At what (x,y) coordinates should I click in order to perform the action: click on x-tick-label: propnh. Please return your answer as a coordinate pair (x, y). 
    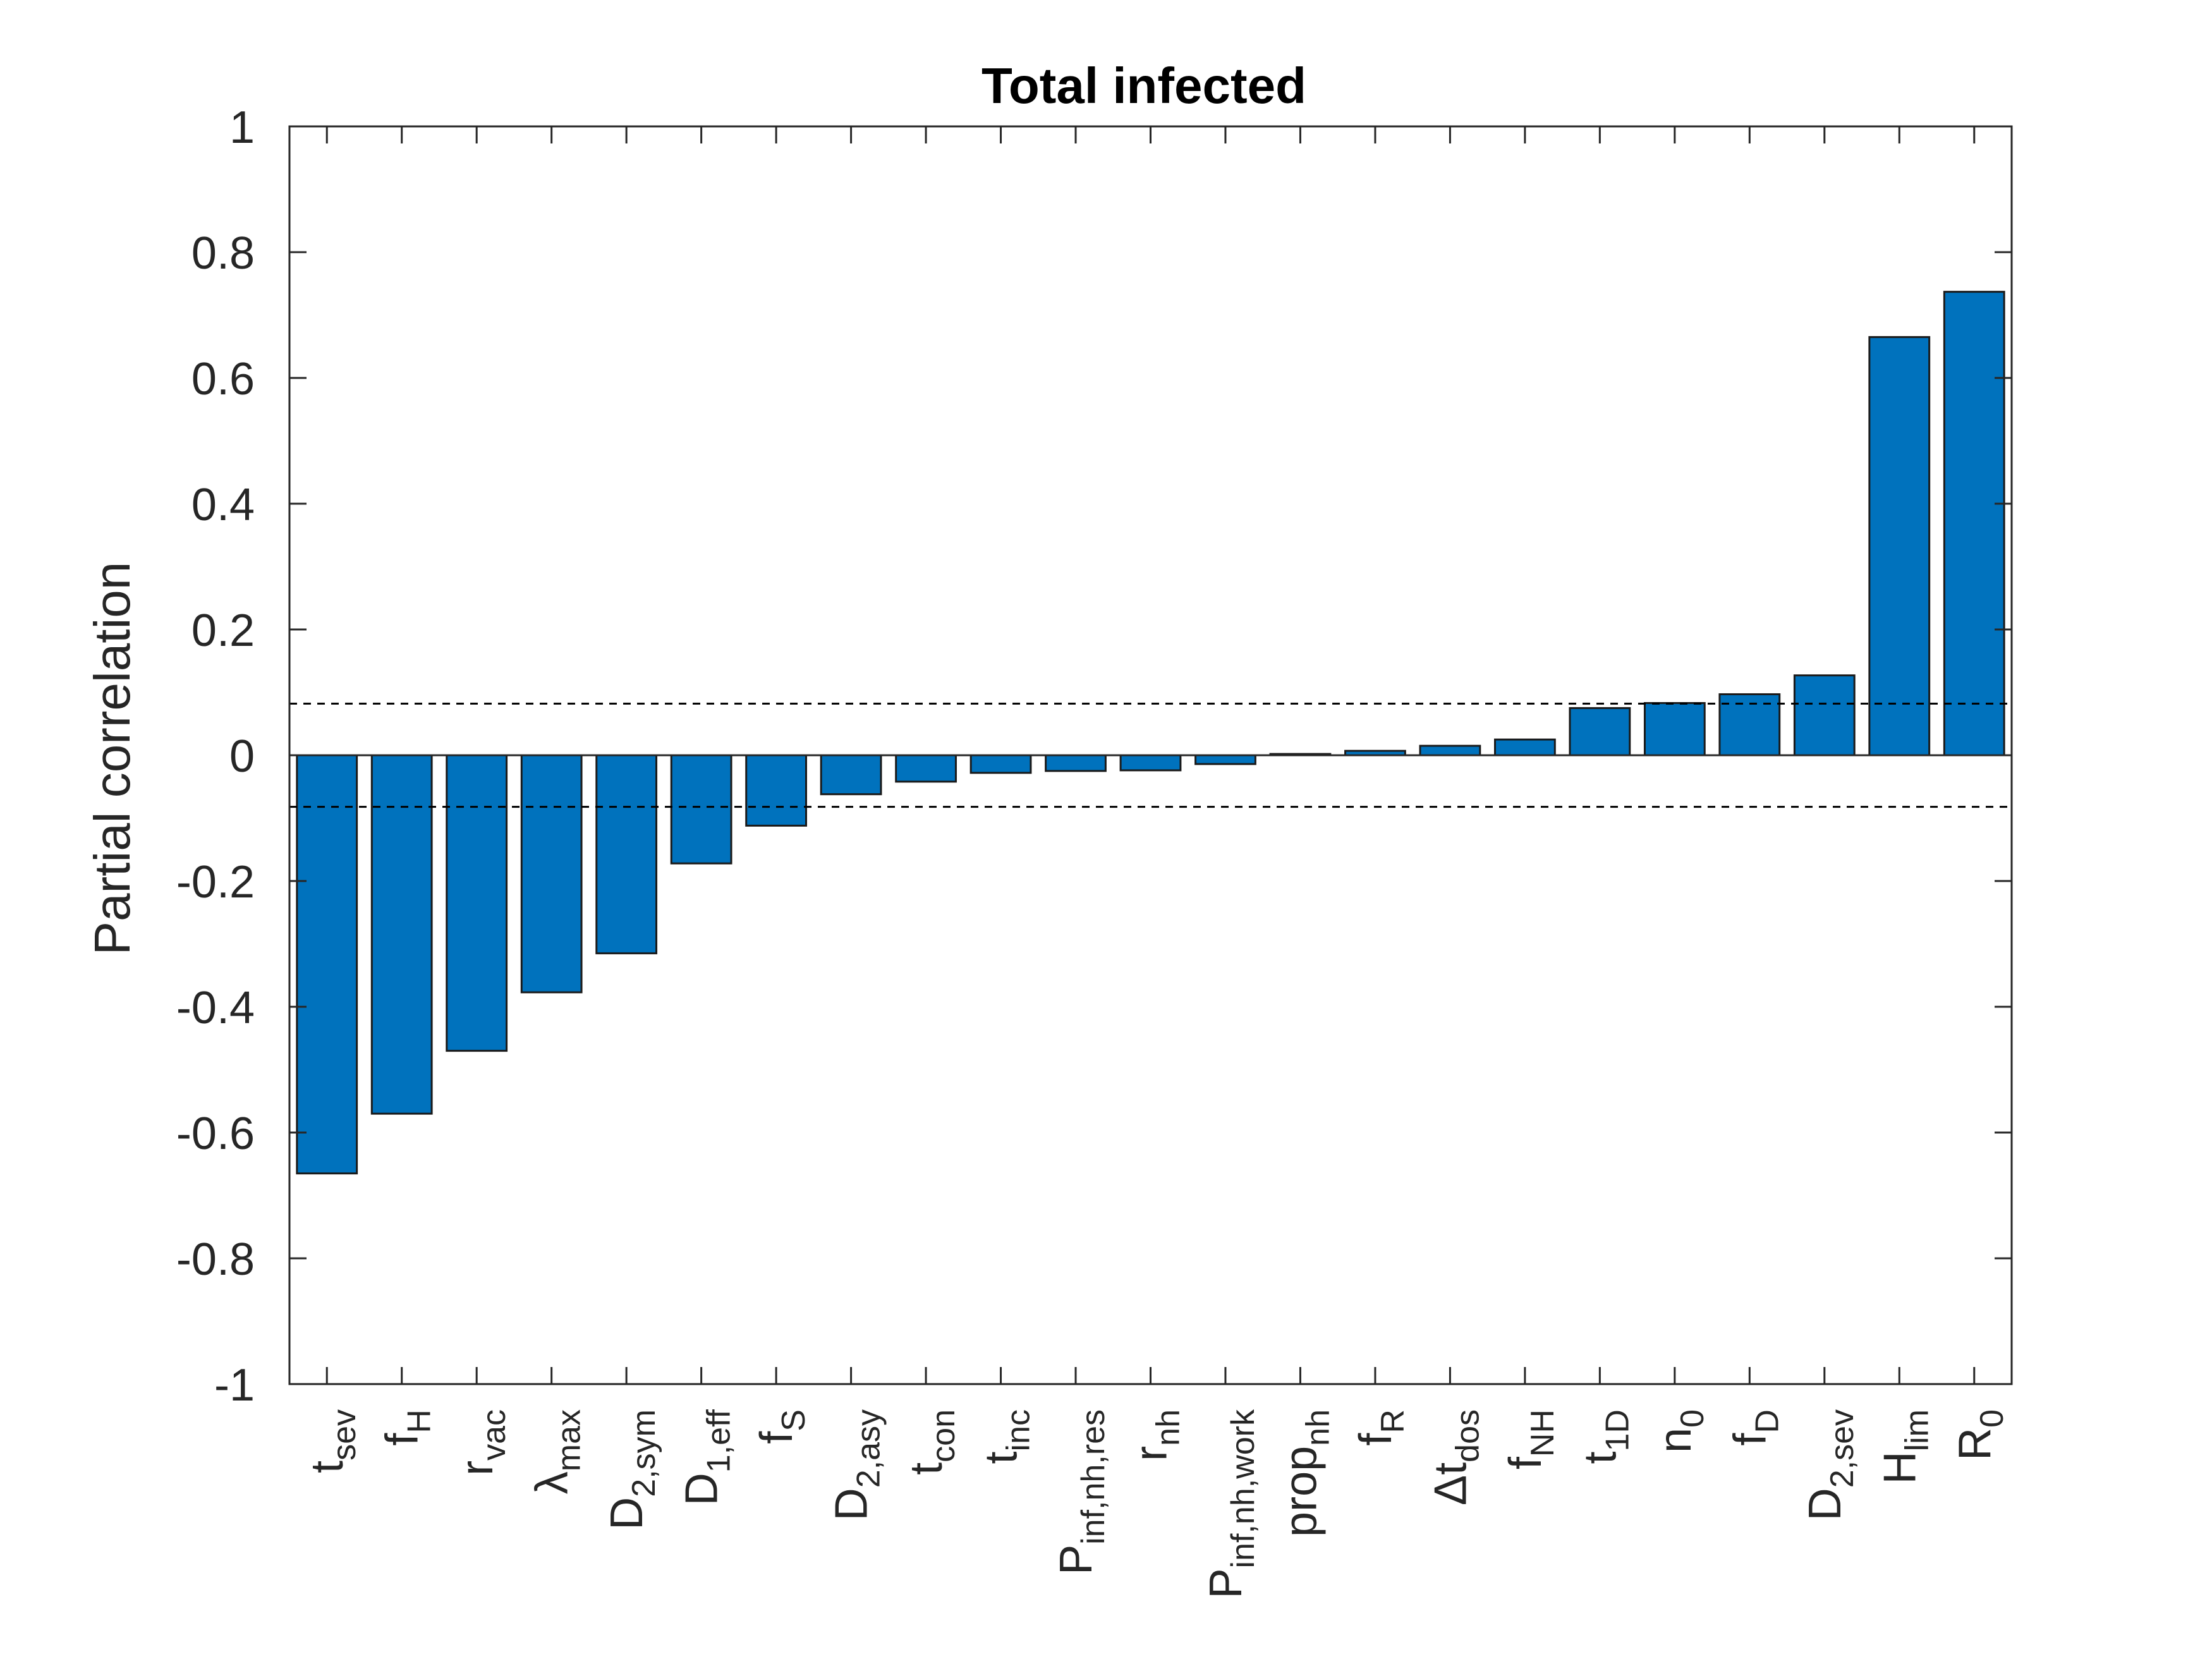
    Looking at the image, I should click on (1305, 1473).